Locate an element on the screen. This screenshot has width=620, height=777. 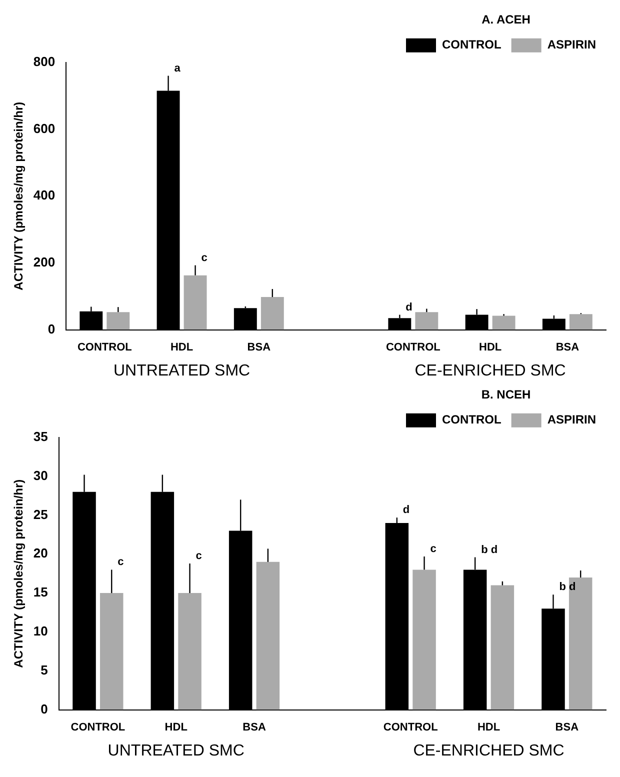
y-tick-label: 30 is located at coordinates (40, 475).